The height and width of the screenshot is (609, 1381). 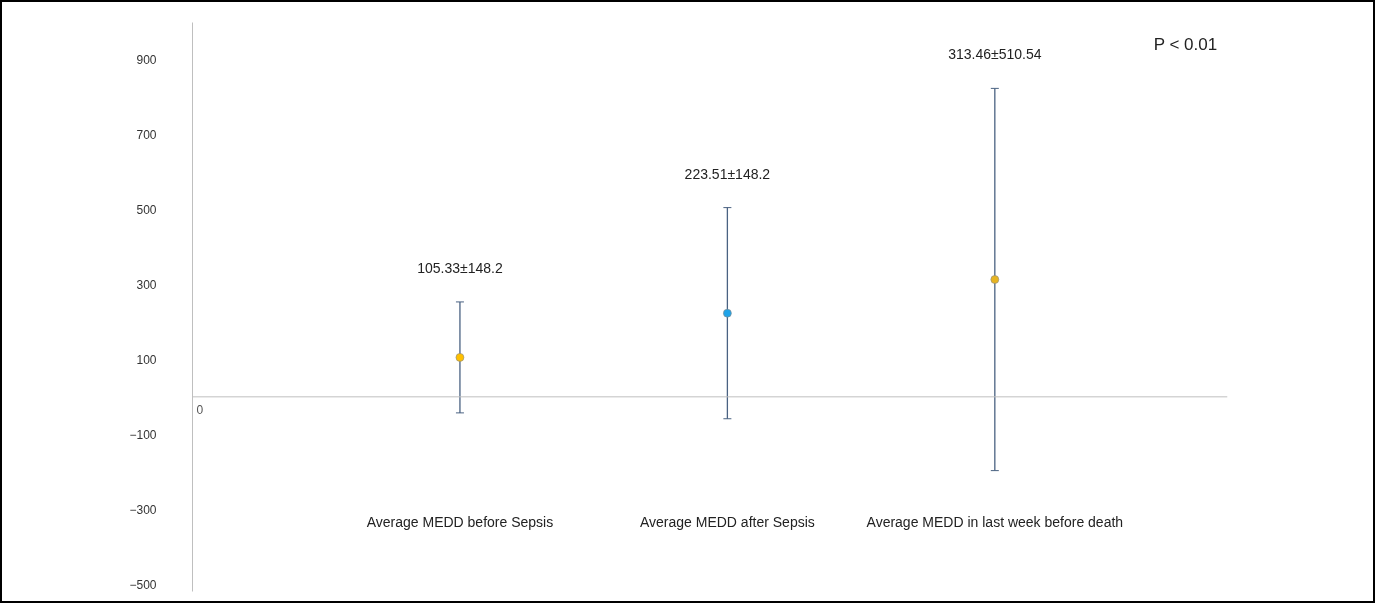 What do you see at coordinates (995, 54) in the screenshot?
I see `annotation: 313.46±510.54` at bounding box center [995, 54].